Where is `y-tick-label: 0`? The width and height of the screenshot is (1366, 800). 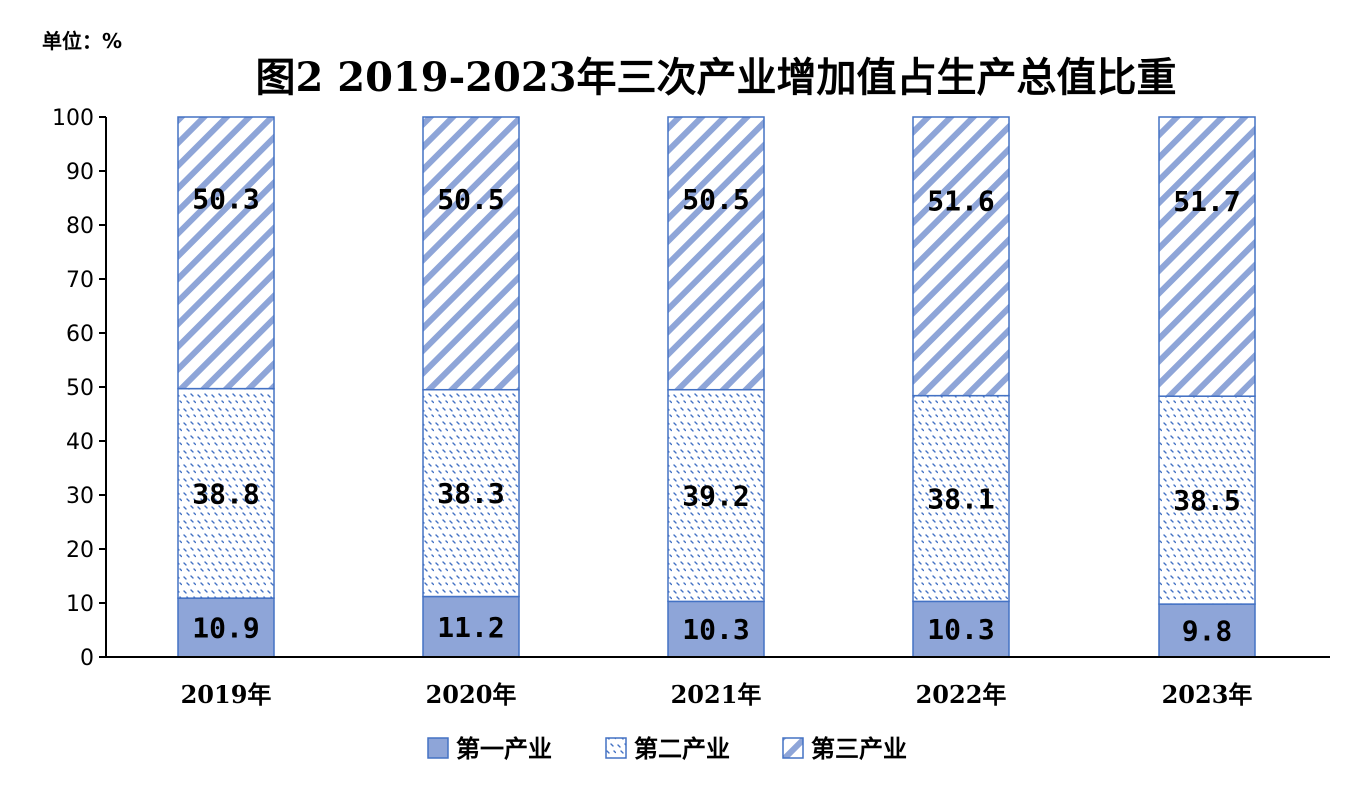 y-tick-label: 0 is located at coordinates (87, 658).